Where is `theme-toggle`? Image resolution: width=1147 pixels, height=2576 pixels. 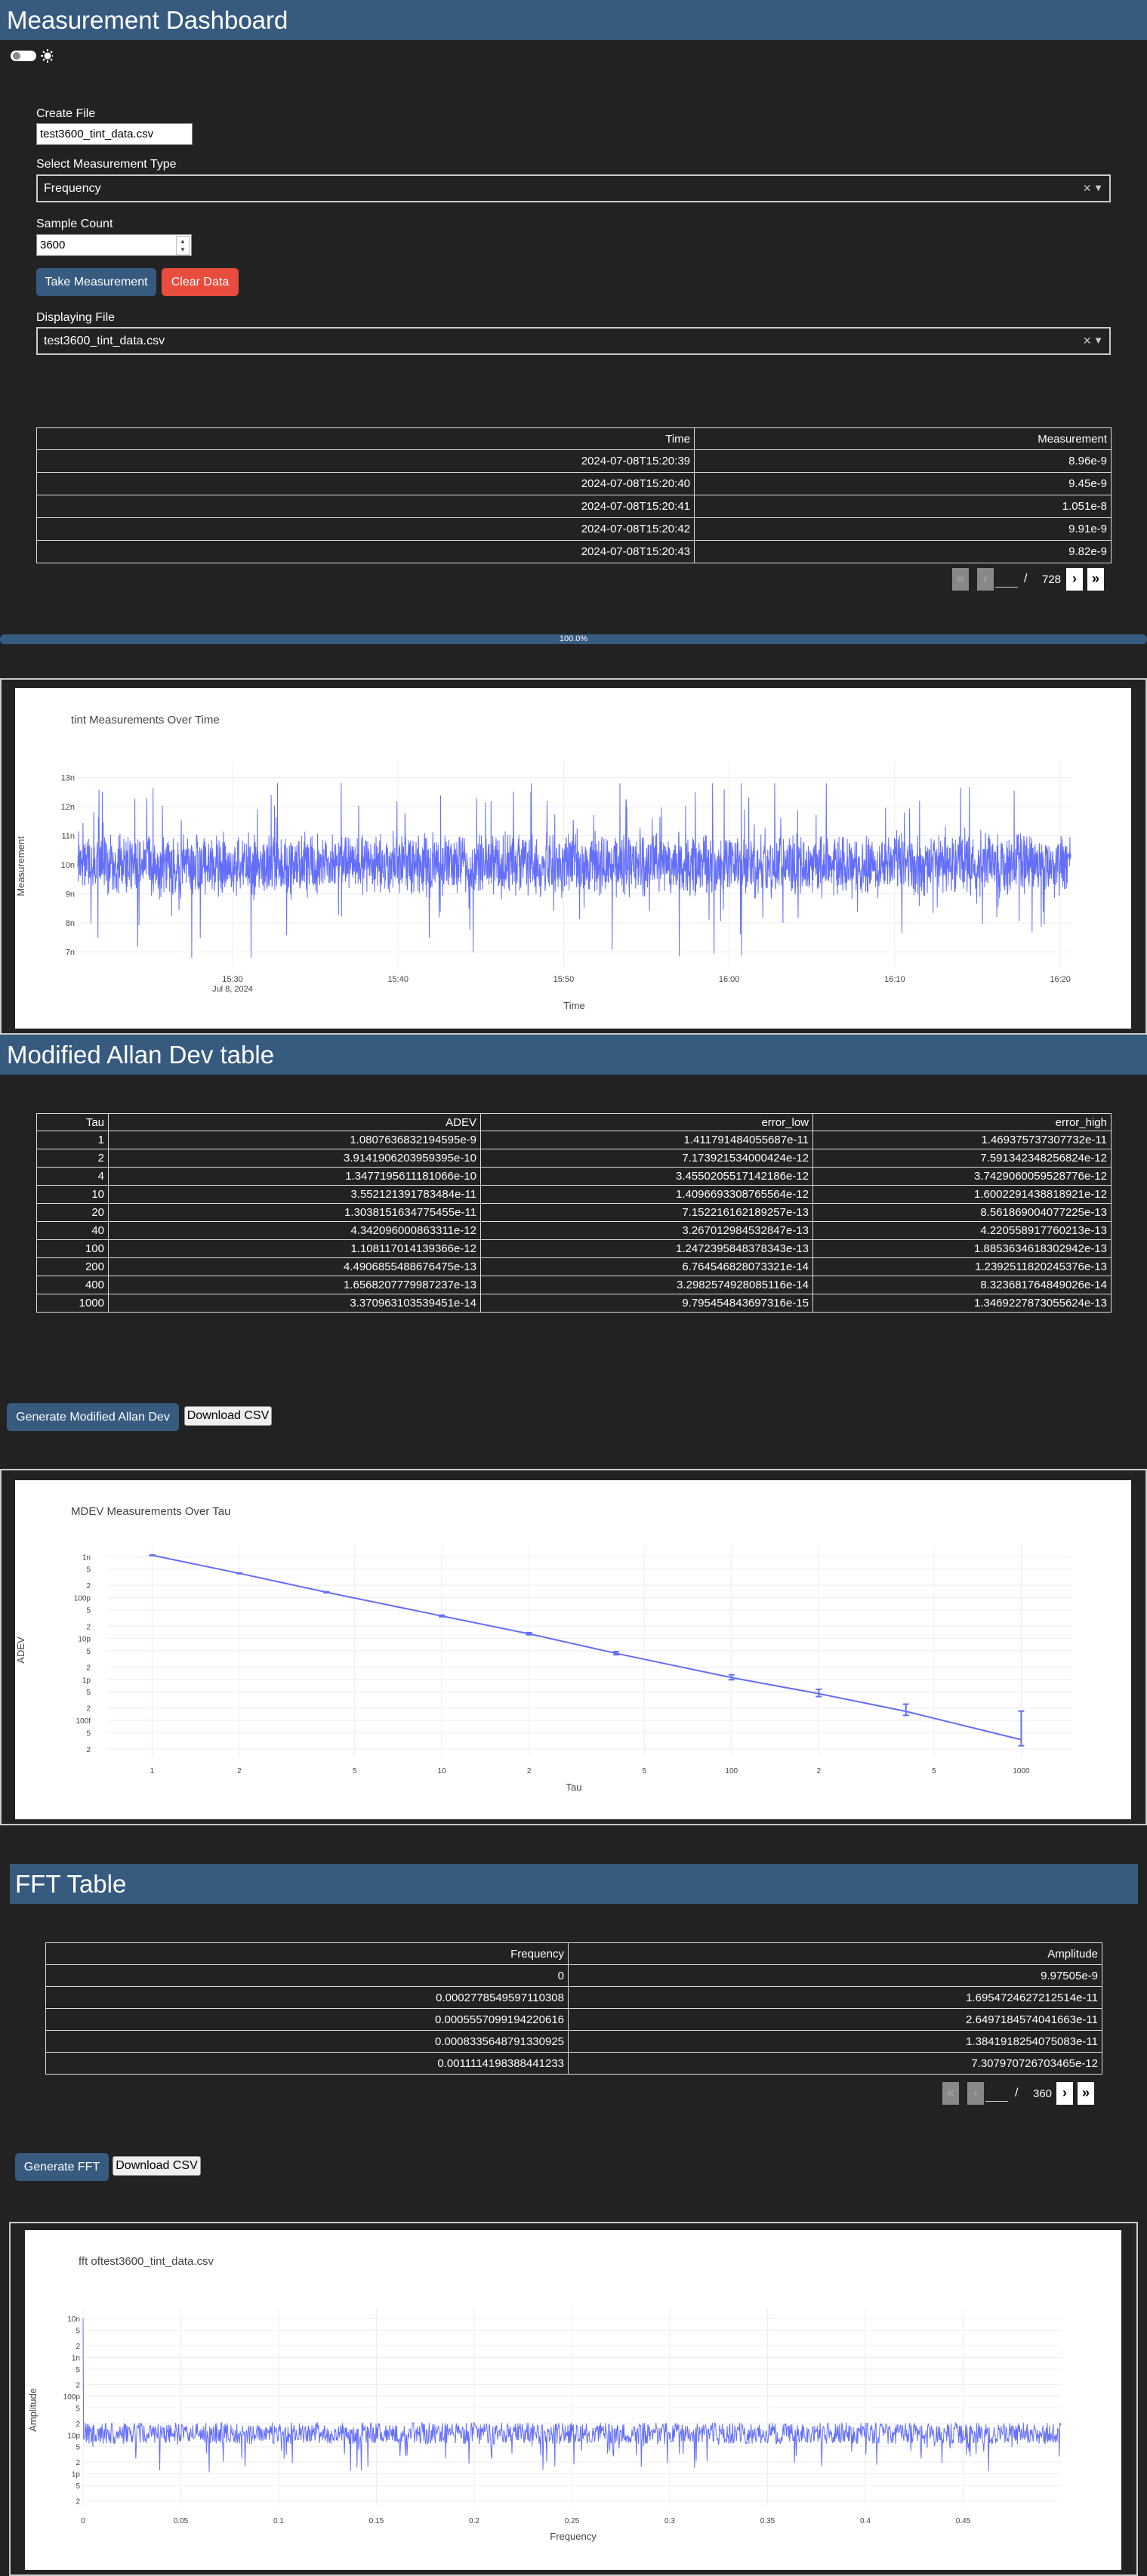
theme-toggle is located at coordinates (27, 55).